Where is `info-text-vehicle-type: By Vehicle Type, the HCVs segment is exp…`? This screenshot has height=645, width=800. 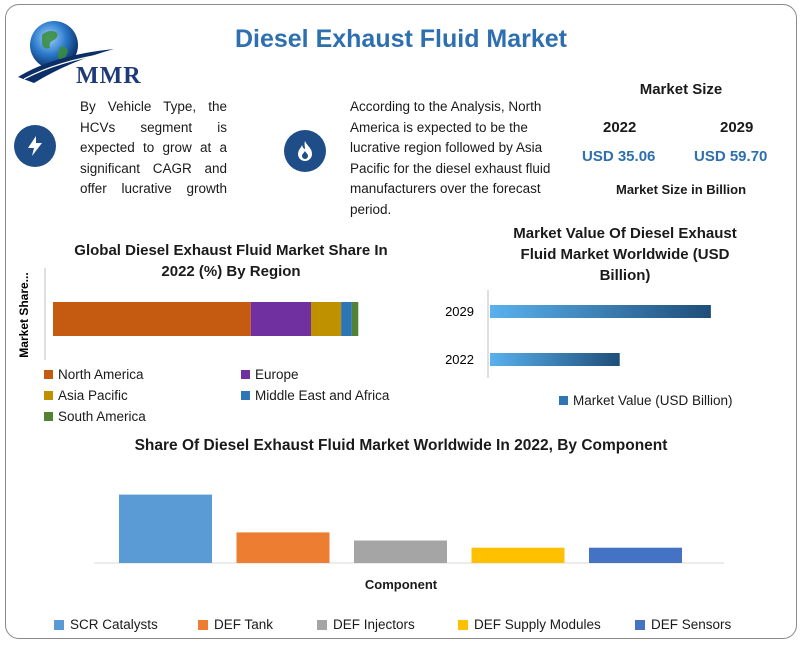 info-text-vehicle-type: By Vehicle Type, the HCVs segment is exp… is located at coordinates (153, 147).